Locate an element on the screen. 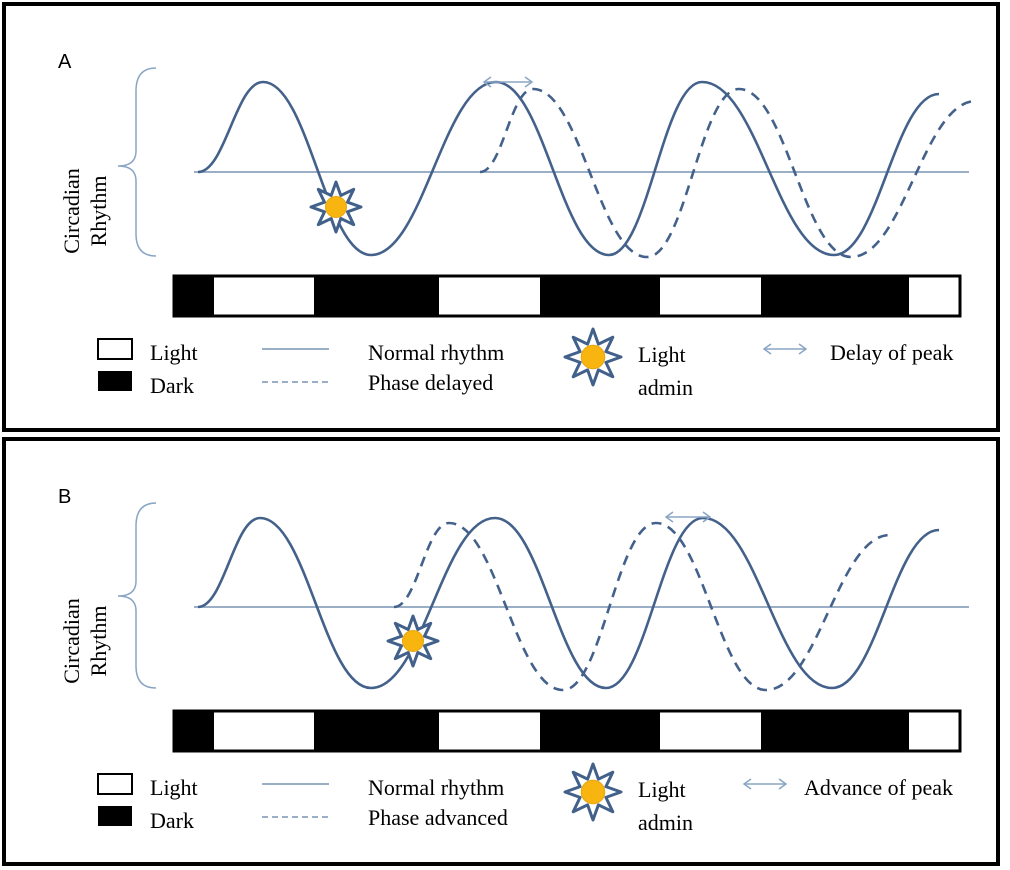 Image resolution: width=1010 pixels, height=870 pixels. legend-shifted-label: Phase advanced is located at coordinates (438, 817).